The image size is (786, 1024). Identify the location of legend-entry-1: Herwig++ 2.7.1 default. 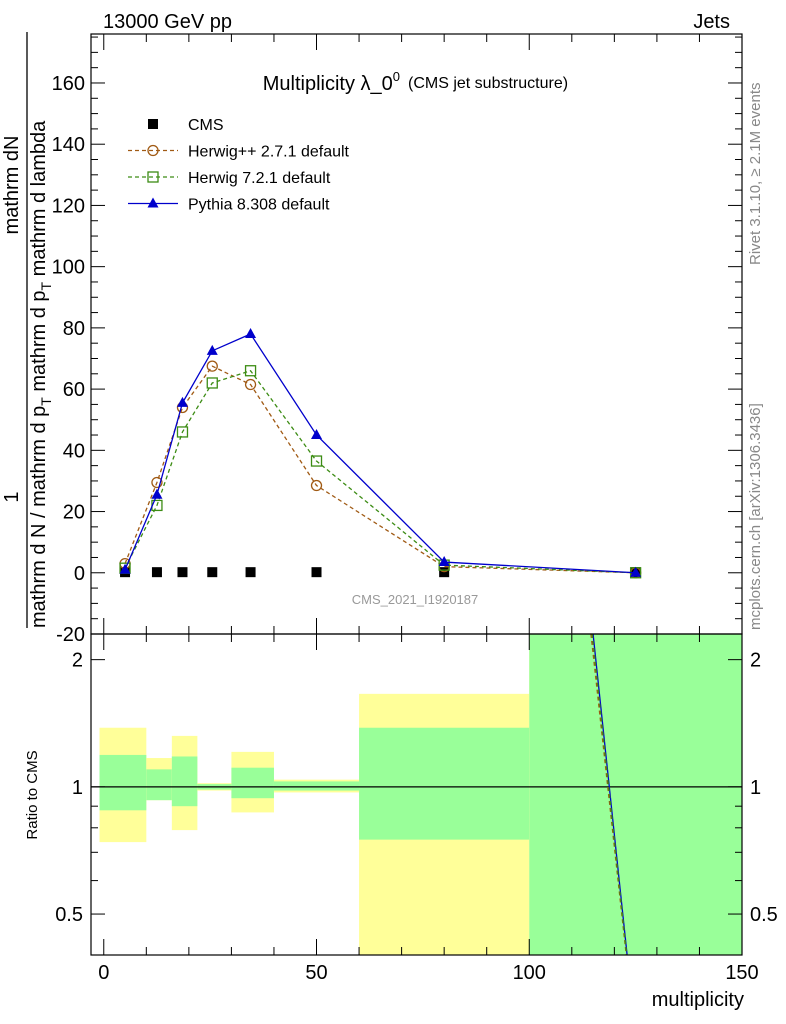
(239, 152).